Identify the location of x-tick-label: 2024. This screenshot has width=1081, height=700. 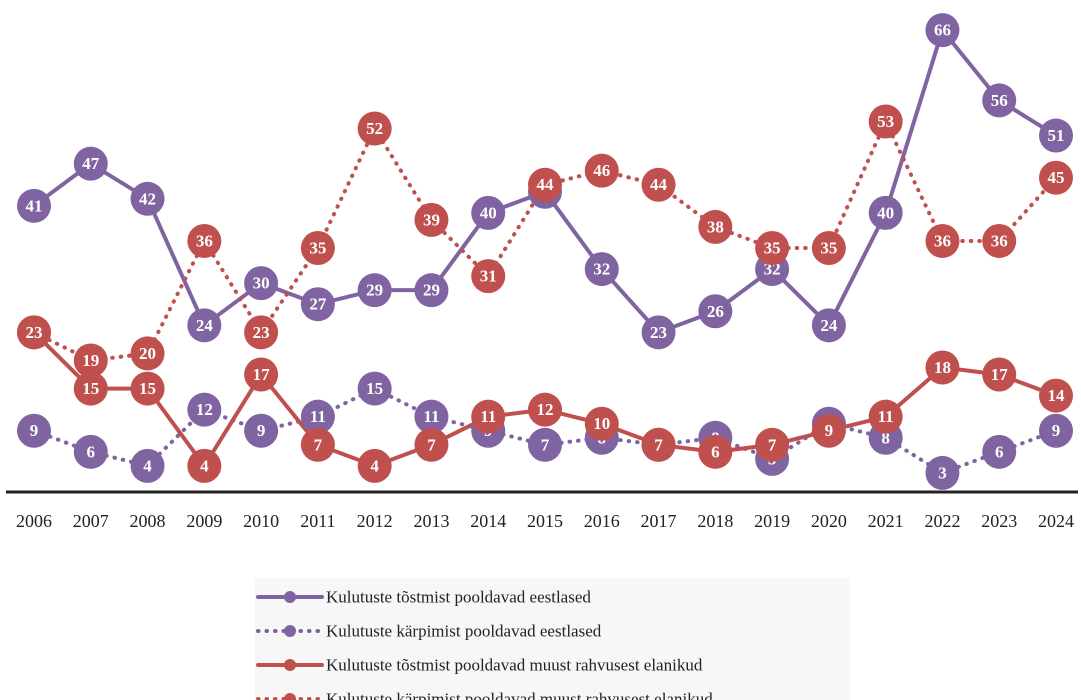
(1056, 521).